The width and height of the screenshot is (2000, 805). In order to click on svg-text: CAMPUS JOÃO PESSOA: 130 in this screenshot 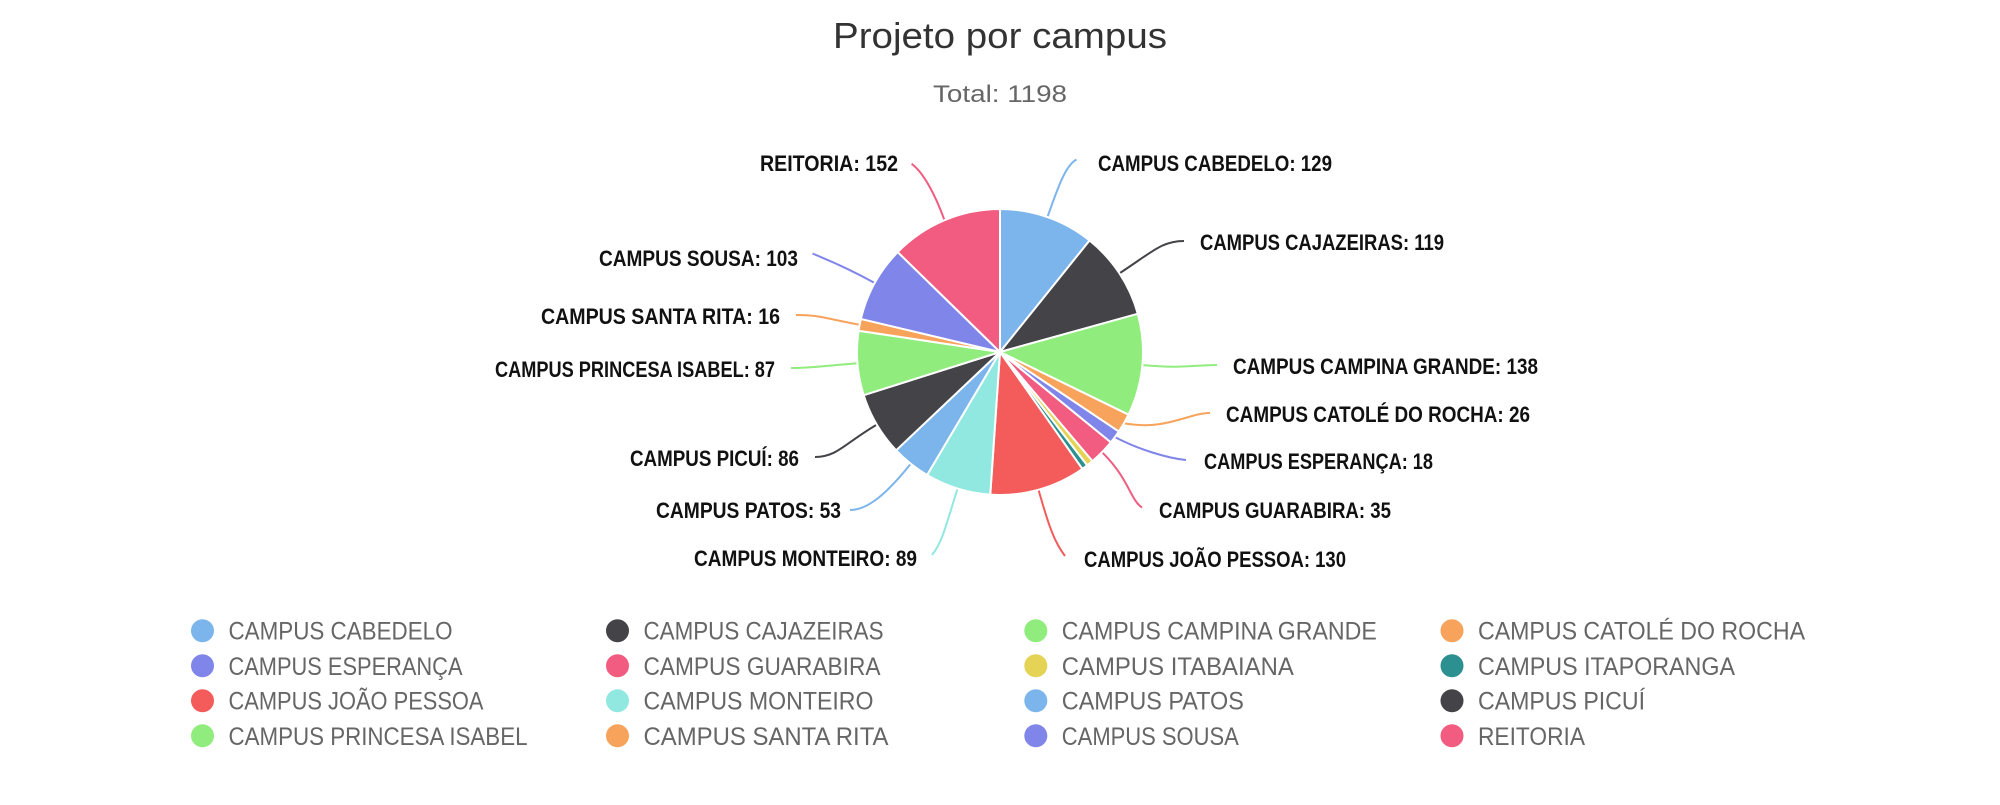, I will do `click(1215, 559)`.